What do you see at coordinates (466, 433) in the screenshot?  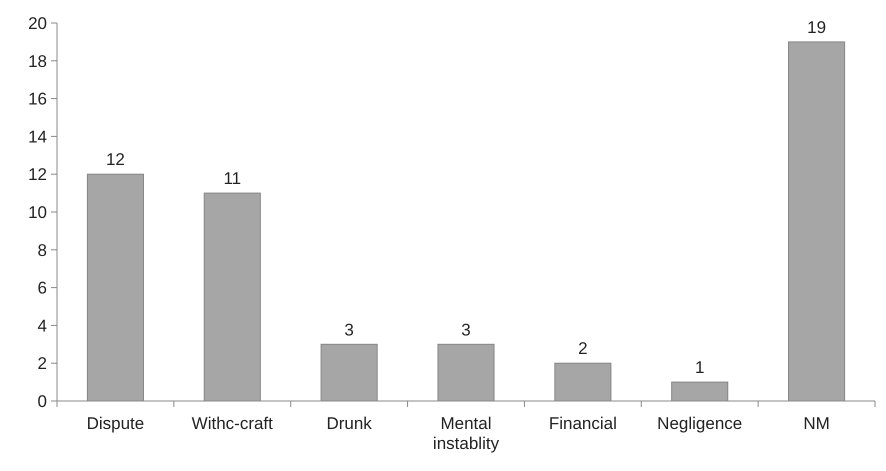 I see `x-tick-label: Mental instablity` at bounding box center [466, 433].